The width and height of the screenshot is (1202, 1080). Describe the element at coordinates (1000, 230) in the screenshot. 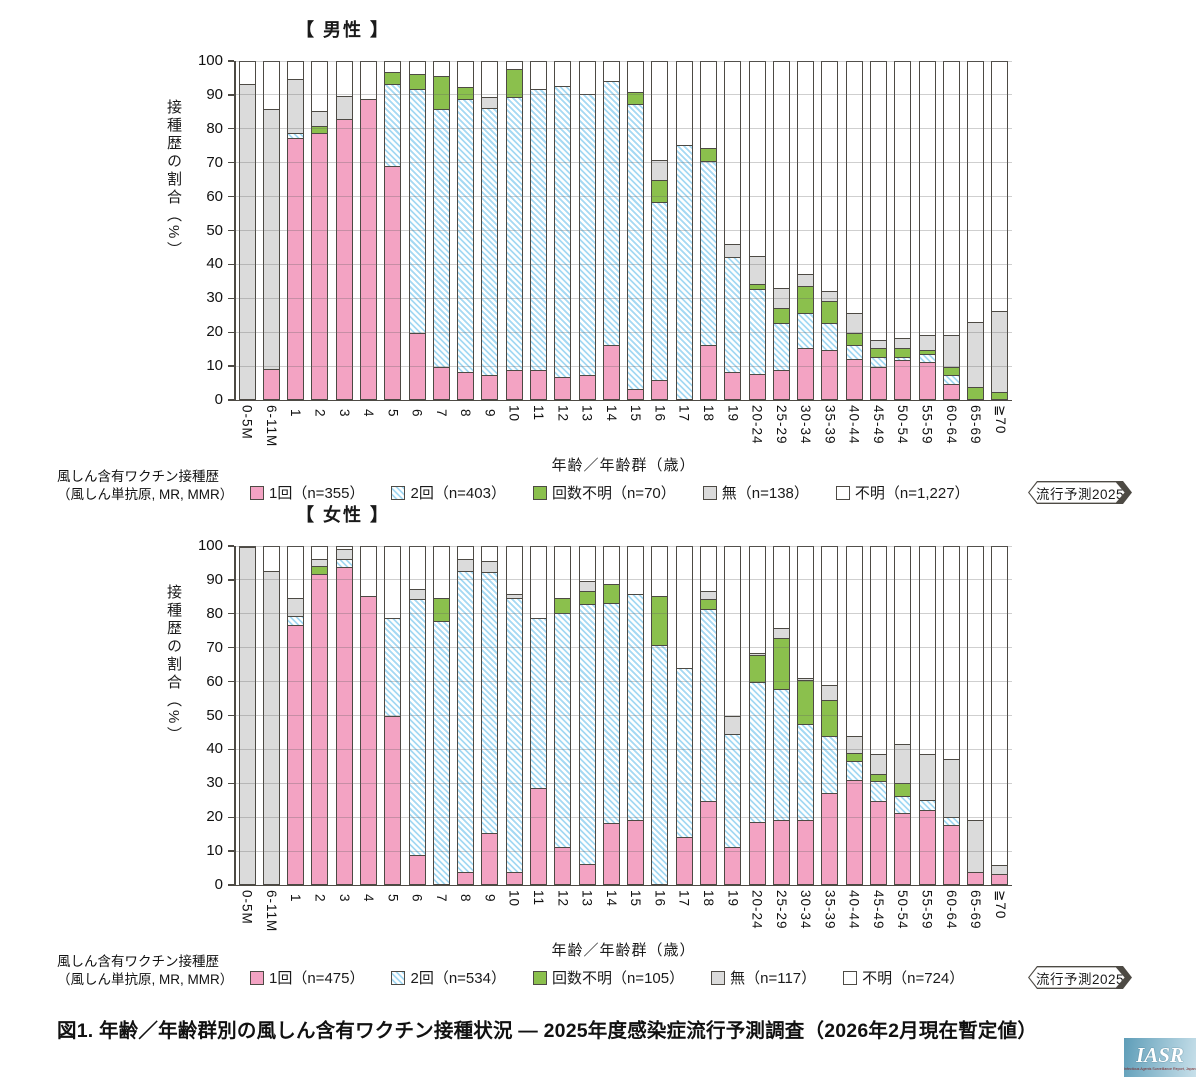

I see `bar-≧70` at that location.